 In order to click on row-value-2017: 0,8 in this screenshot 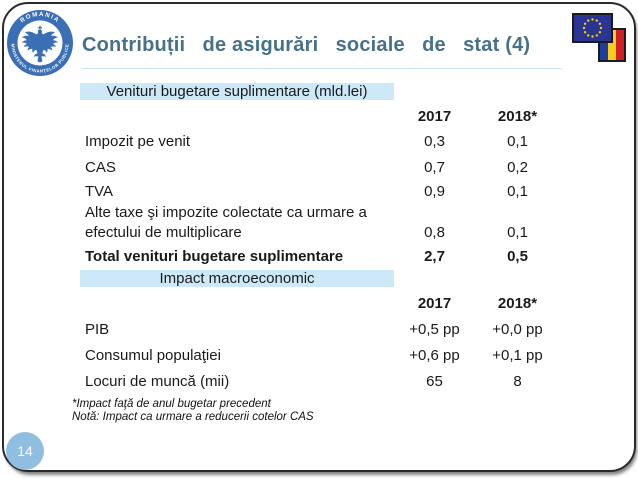, I will do `click(434, 232)`.